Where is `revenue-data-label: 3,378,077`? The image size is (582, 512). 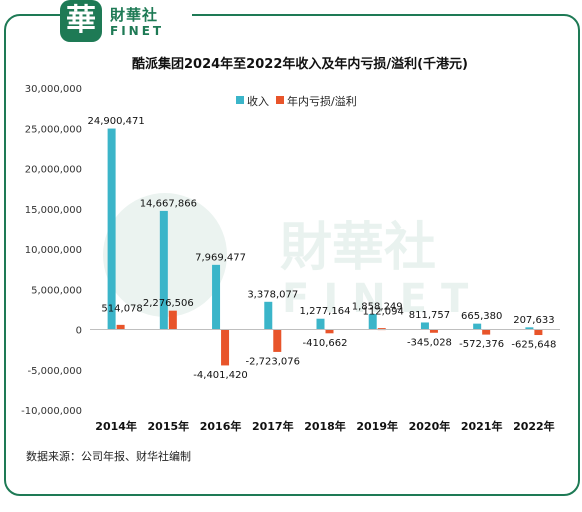
revenue-data-label: 3,378,077 is located at coordinates (272, 294).